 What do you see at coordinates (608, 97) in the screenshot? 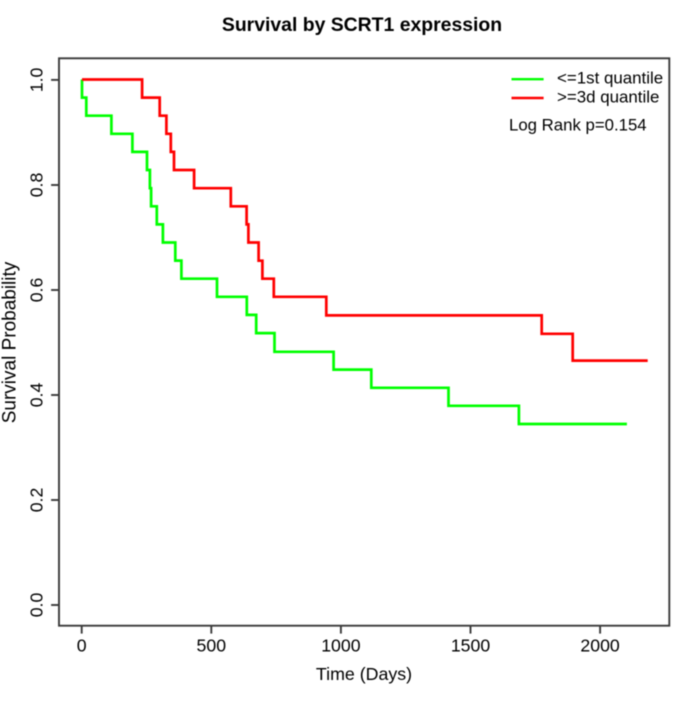
I see `svg-text: >=3d quantile` at bounding box center [608, 97].